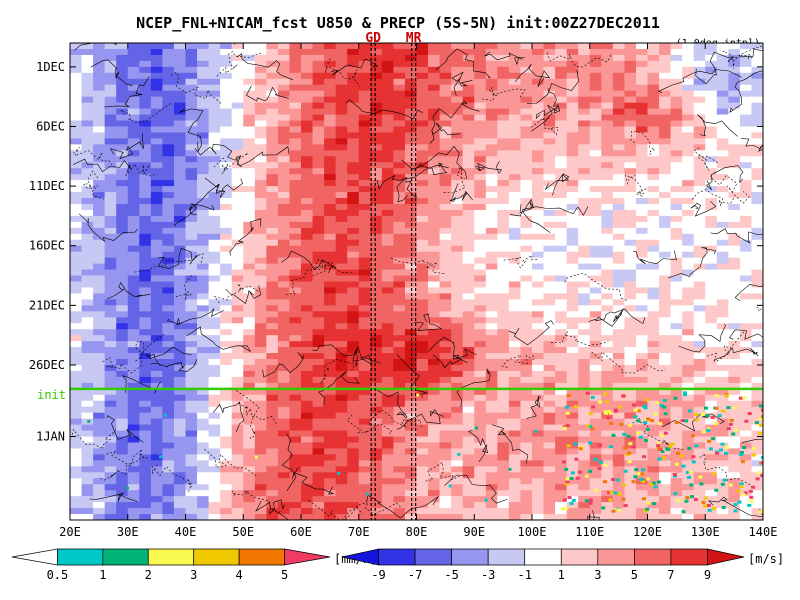 This screenshot has width=800, height=600. What do you see at coordinates (412, 177) in the screenshot?
I see `contour-line` at bounding box center [412, 177].